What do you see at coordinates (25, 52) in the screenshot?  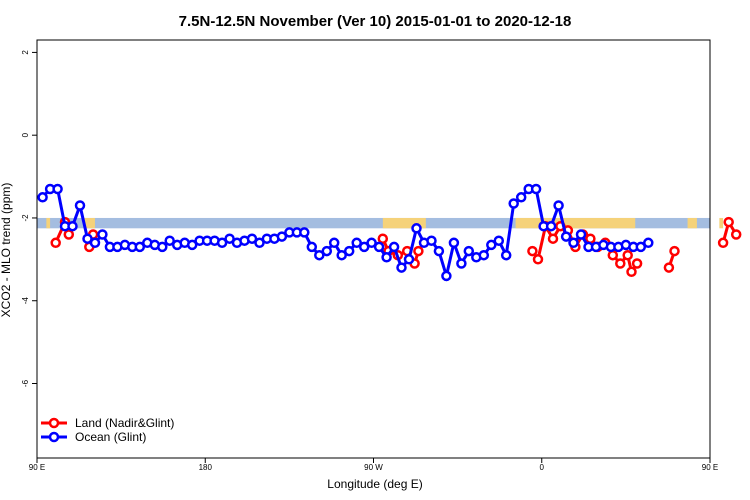 I see `y-tick-label-0: 2` at bounding box center [25, 52].